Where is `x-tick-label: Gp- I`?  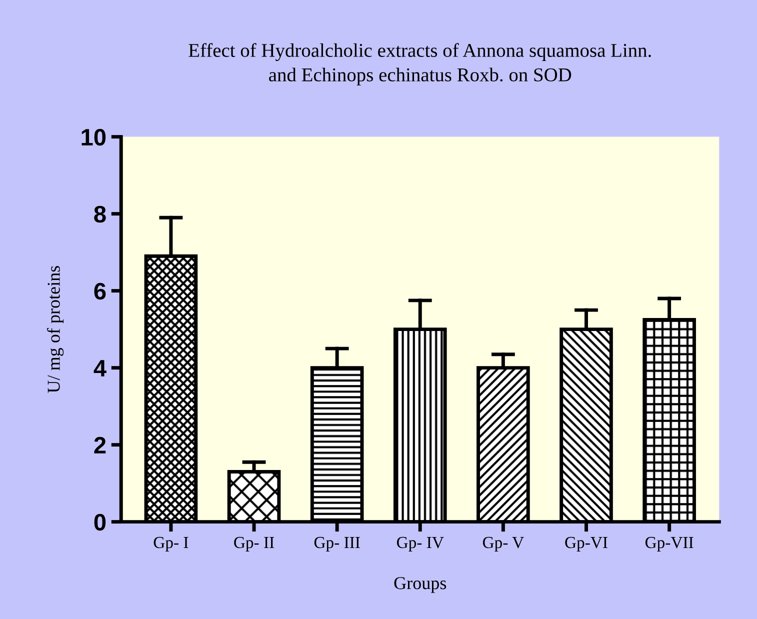 x-tick-label: Gp- I is located at coordinates (171, 544).